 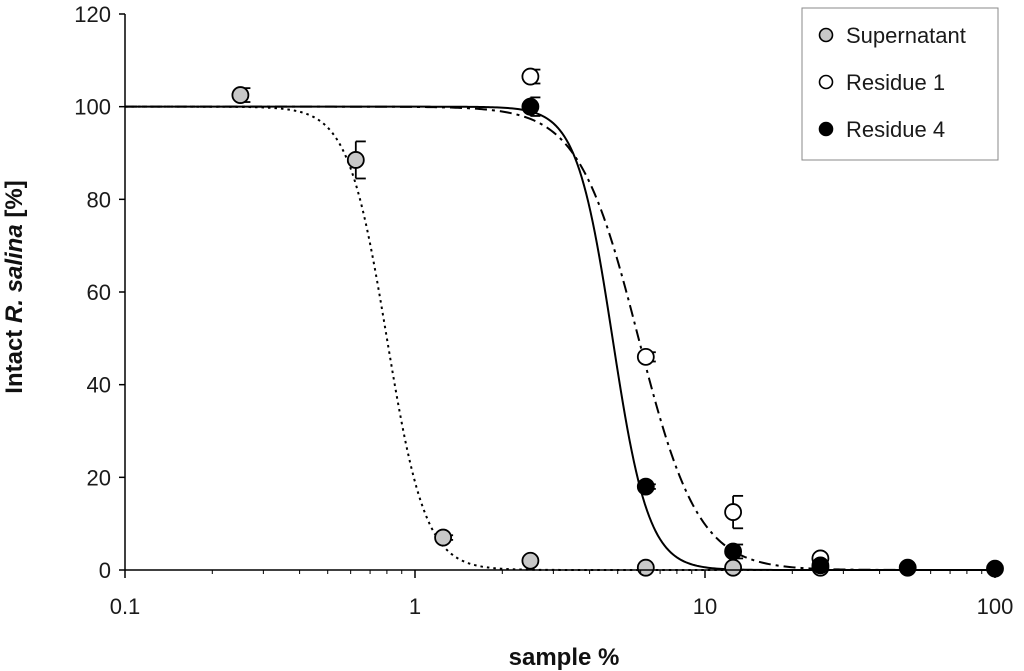 I want to click on legend-label-supernatant: Supernatant, so click(x=906, y=35).